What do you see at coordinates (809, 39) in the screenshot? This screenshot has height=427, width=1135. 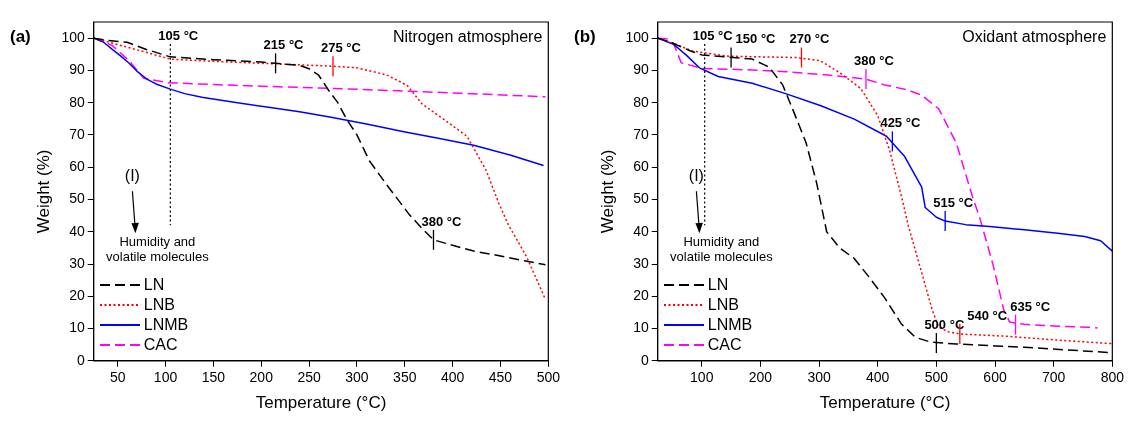 I see `annotation: 270 °C` at bounding box center [809, 39].